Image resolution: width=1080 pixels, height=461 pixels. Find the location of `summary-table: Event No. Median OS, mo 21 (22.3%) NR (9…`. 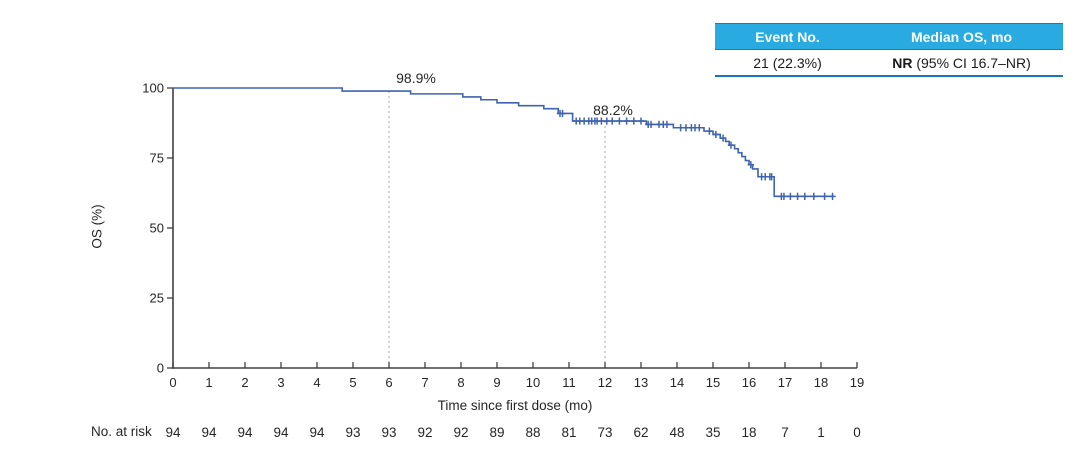

summary-table: Event No. Median OS, mo 21 (22.3%) NR (9… is located at coordinates (889, 50).